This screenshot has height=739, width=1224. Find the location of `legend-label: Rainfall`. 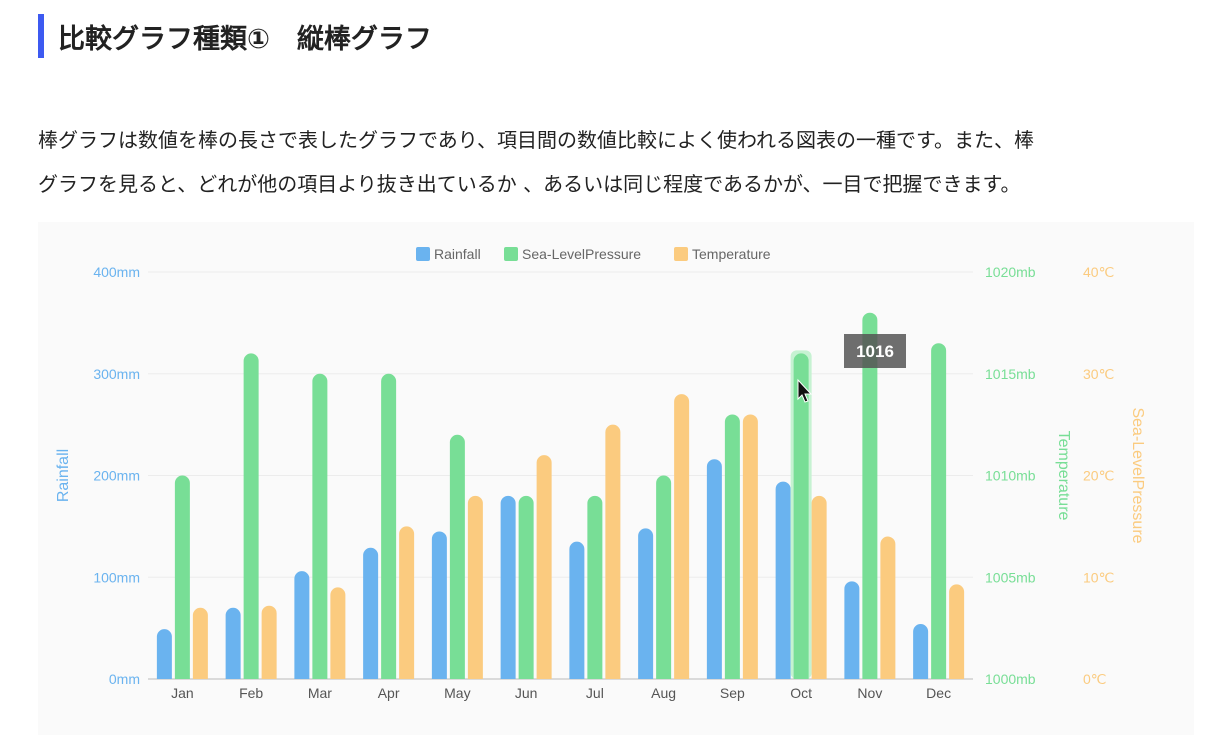

legend-label: Rainfall is located at coordinates (457, 254).